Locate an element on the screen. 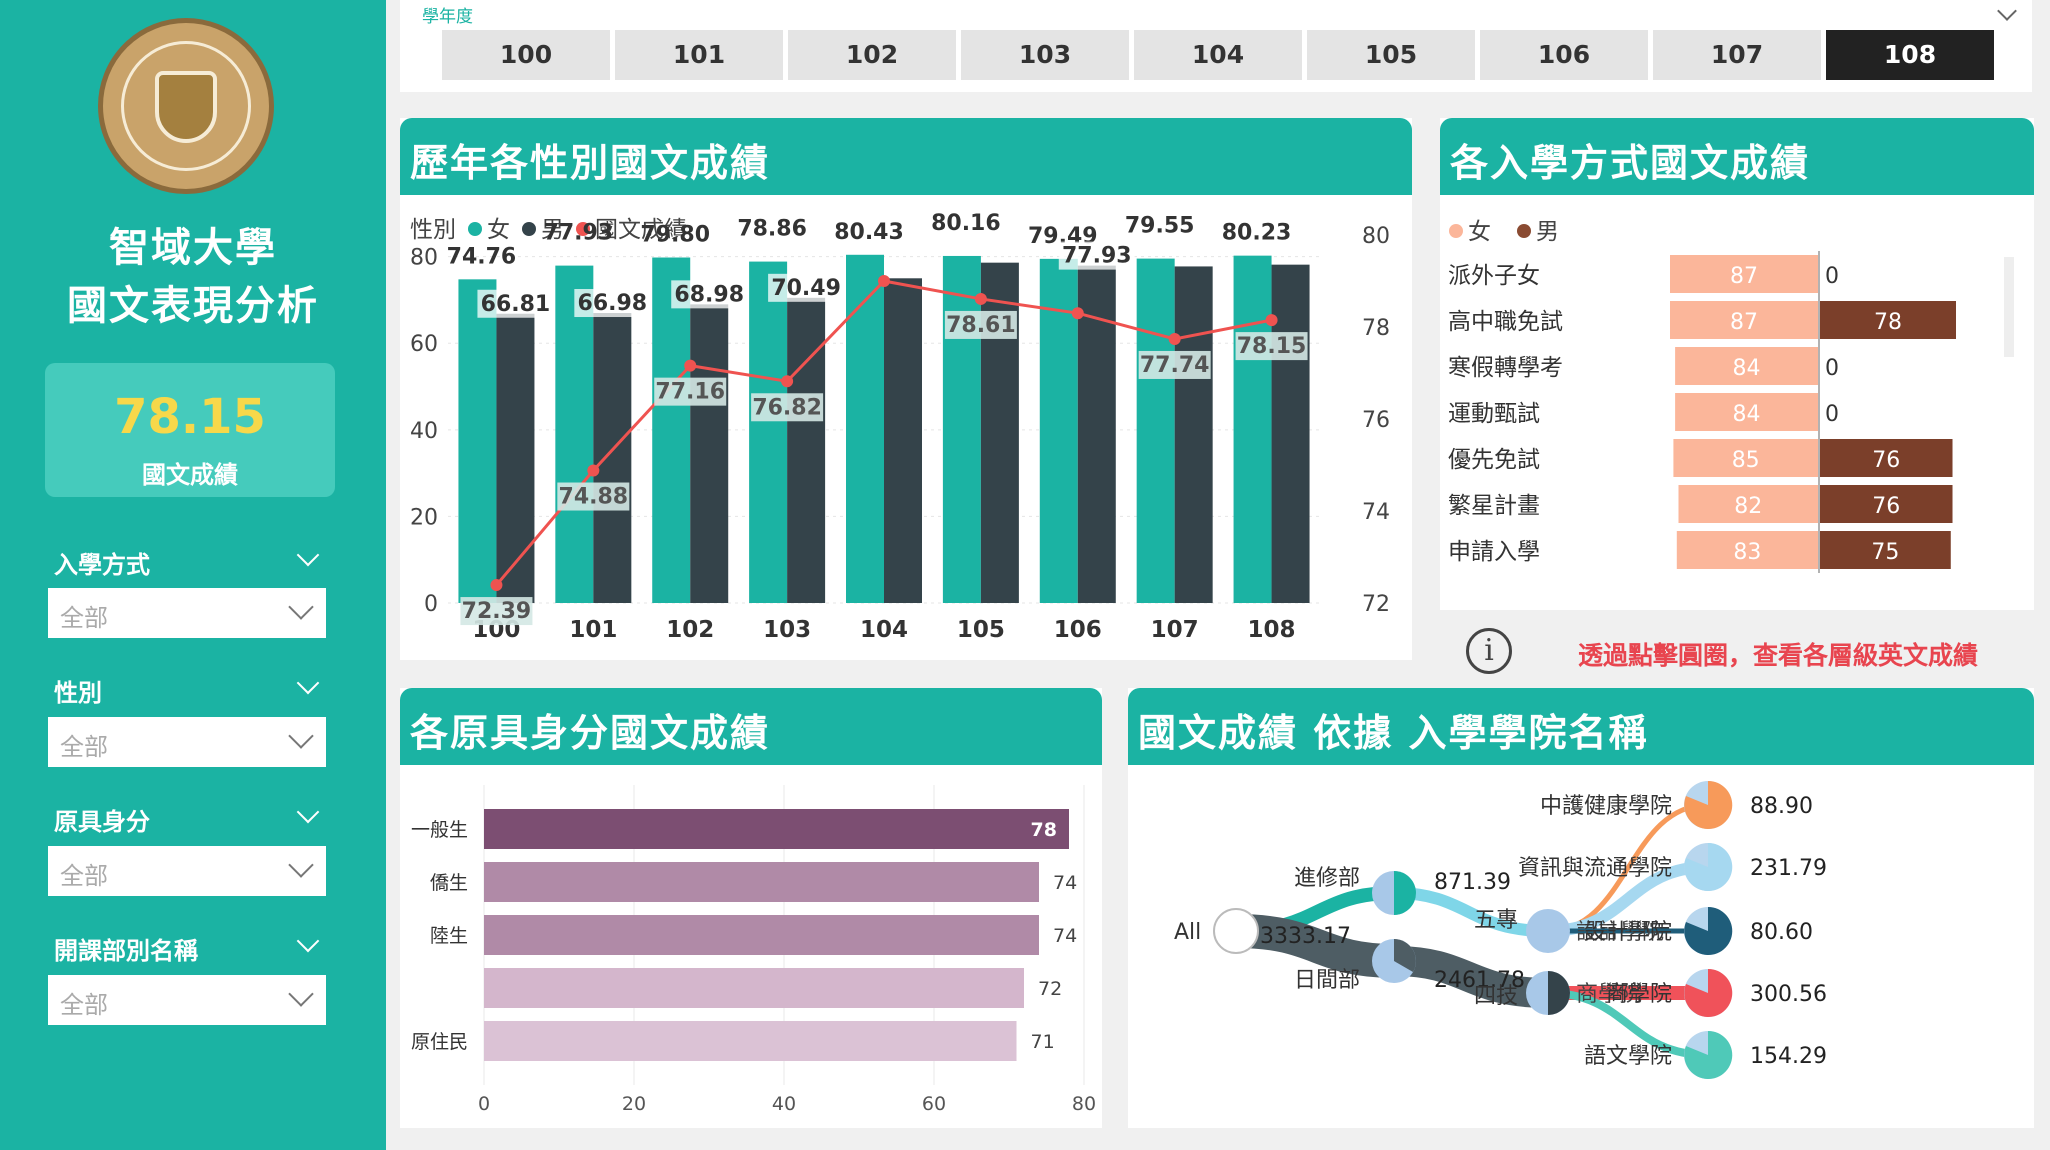 The image size is (2050, 1150). kpi-card: 78.15 國文成績 is located at coordinates (190, 430).